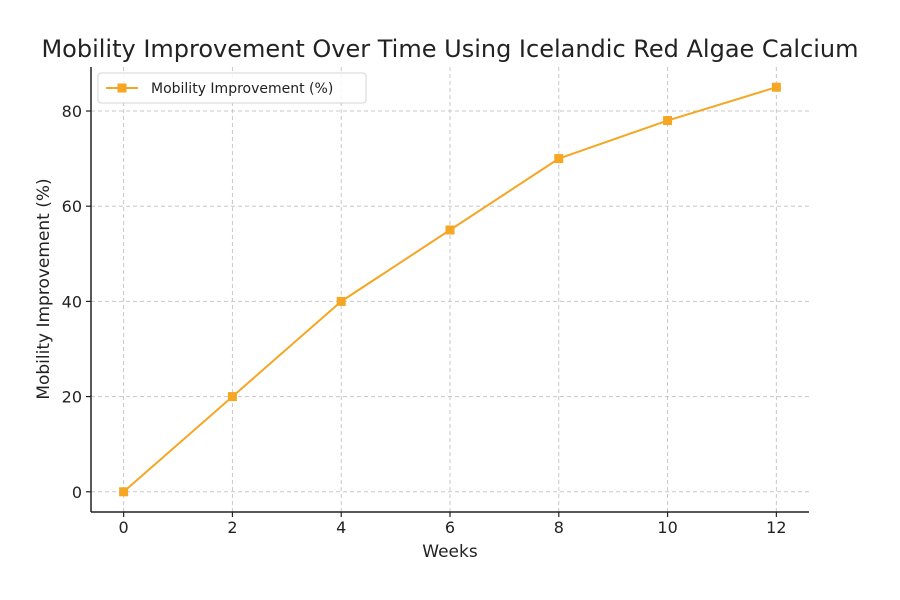  Describe the element at coordinates (341, 527) in the screenshot. I see `x-tick-label: 4` at that location.